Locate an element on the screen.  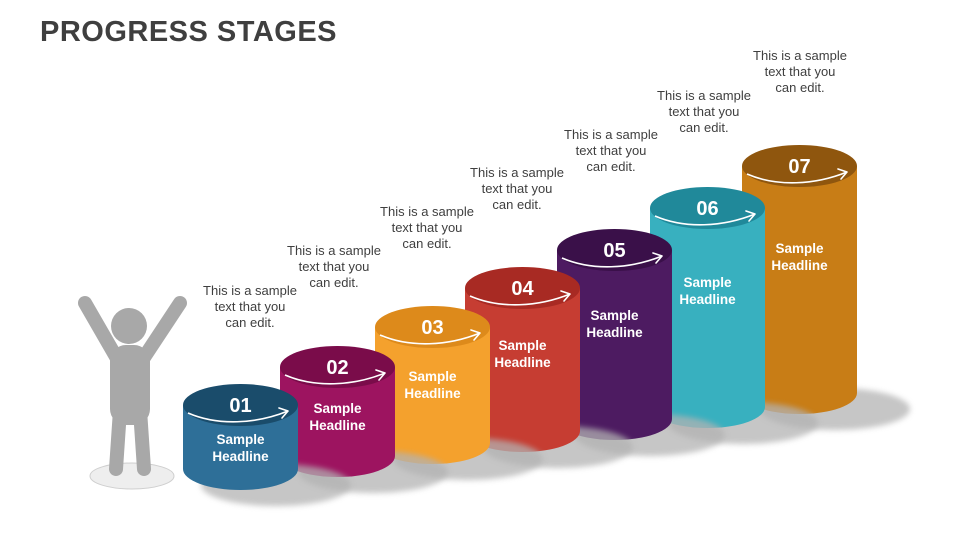
stage-number: 03 is located at coordinates (432, 327).